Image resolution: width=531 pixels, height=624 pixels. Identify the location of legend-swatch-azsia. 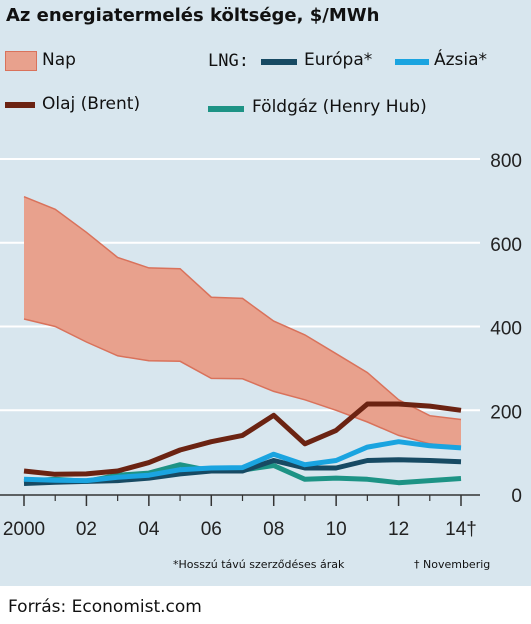
(412, 62).